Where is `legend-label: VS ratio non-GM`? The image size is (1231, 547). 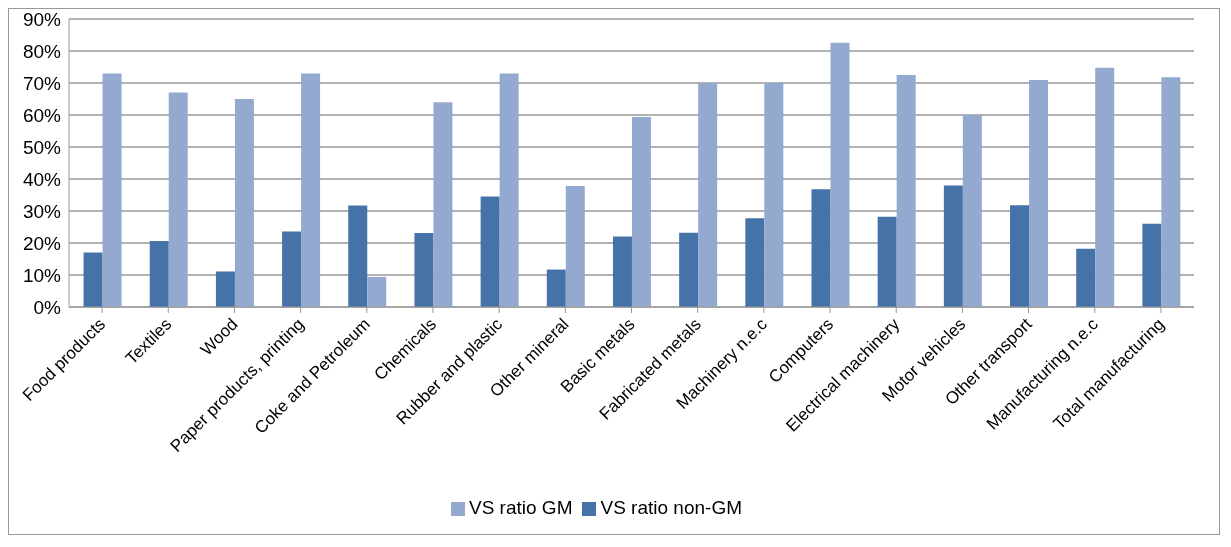
legend-label: VS ratio non-GM is located at coordinates (671, 507).